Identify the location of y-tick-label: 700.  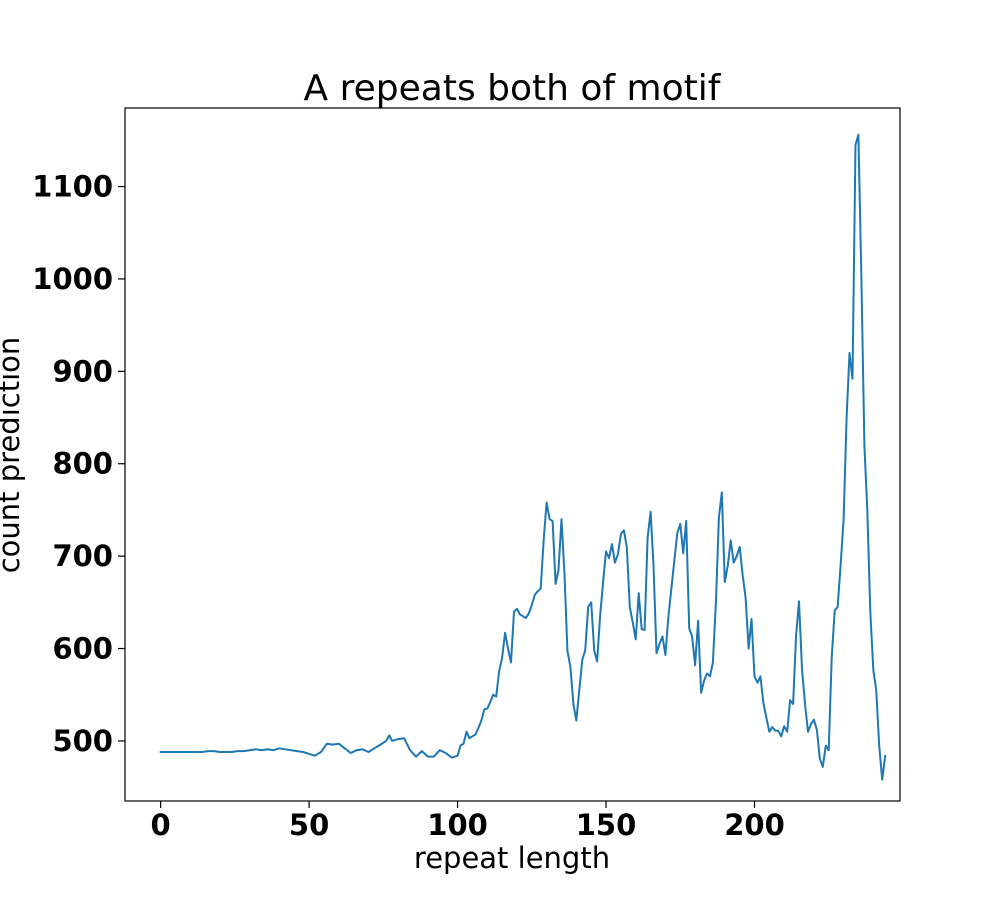
(82, 556).